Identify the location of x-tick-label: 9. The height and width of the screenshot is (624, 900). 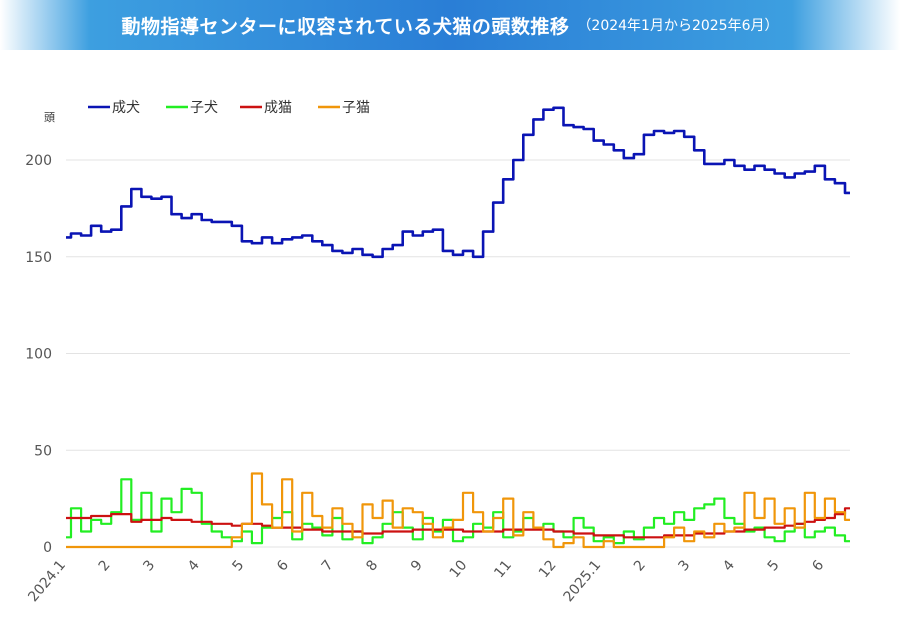
(417, 565).